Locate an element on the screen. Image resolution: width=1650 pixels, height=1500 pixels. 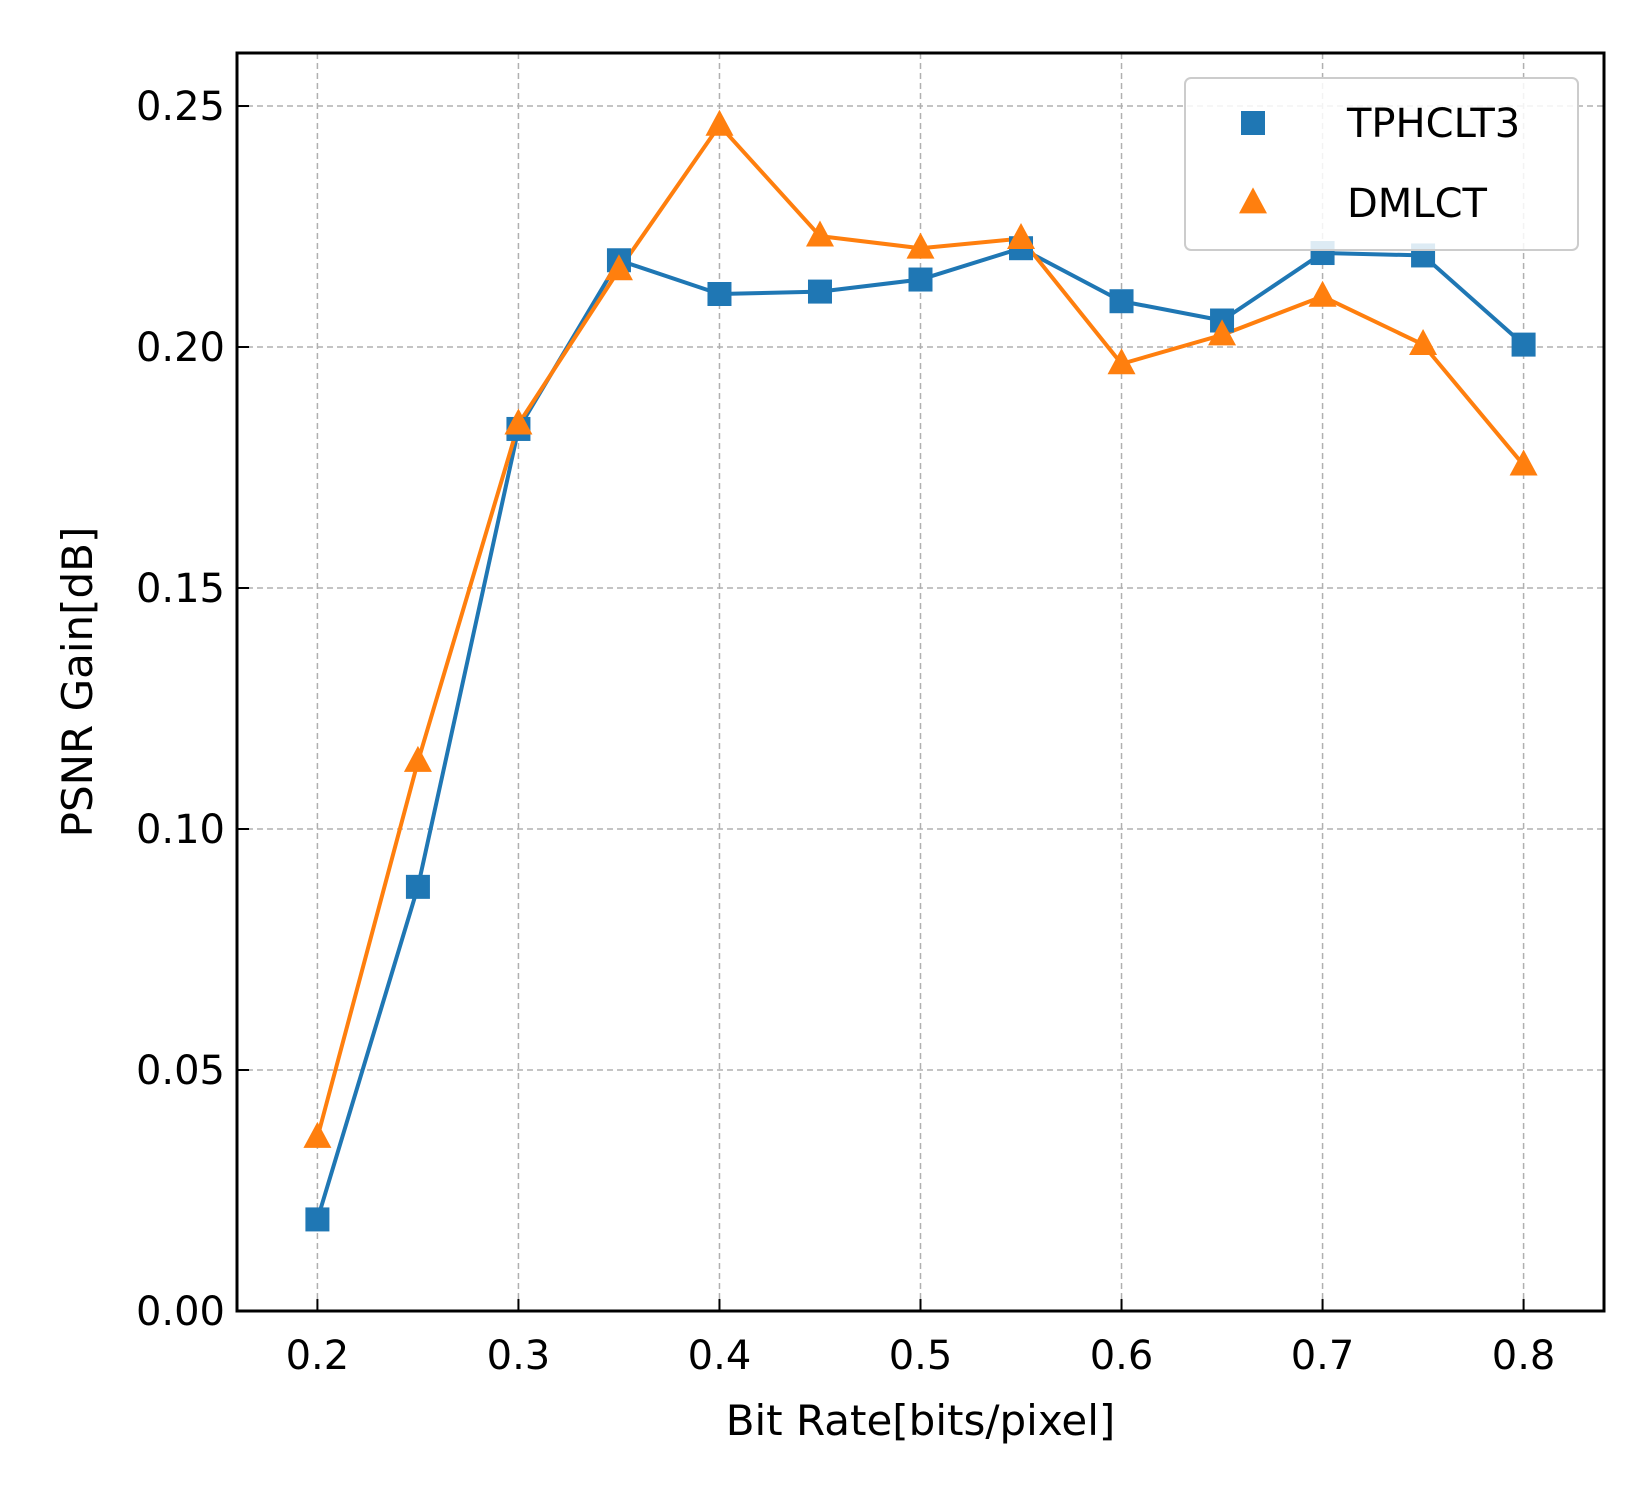
y-tick-label: 0.10 is located at coordinates (180, 830).